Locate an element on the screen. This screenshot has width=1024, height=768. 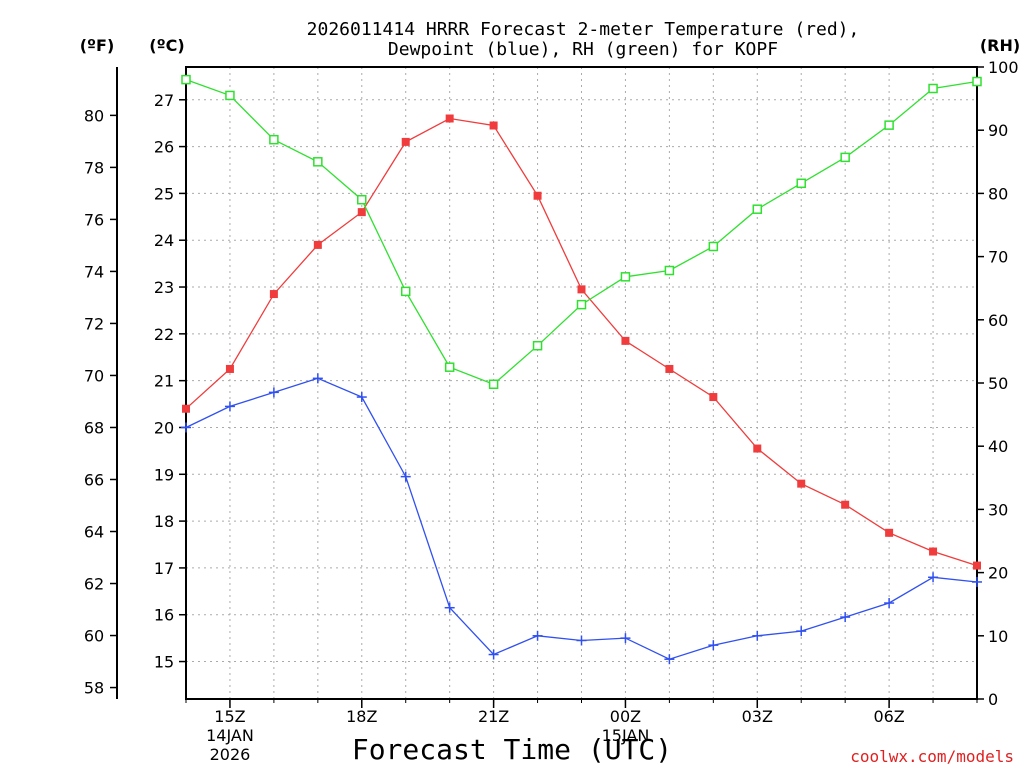
y-rh-tick-label: 90 is located at coordinates (998, 130).